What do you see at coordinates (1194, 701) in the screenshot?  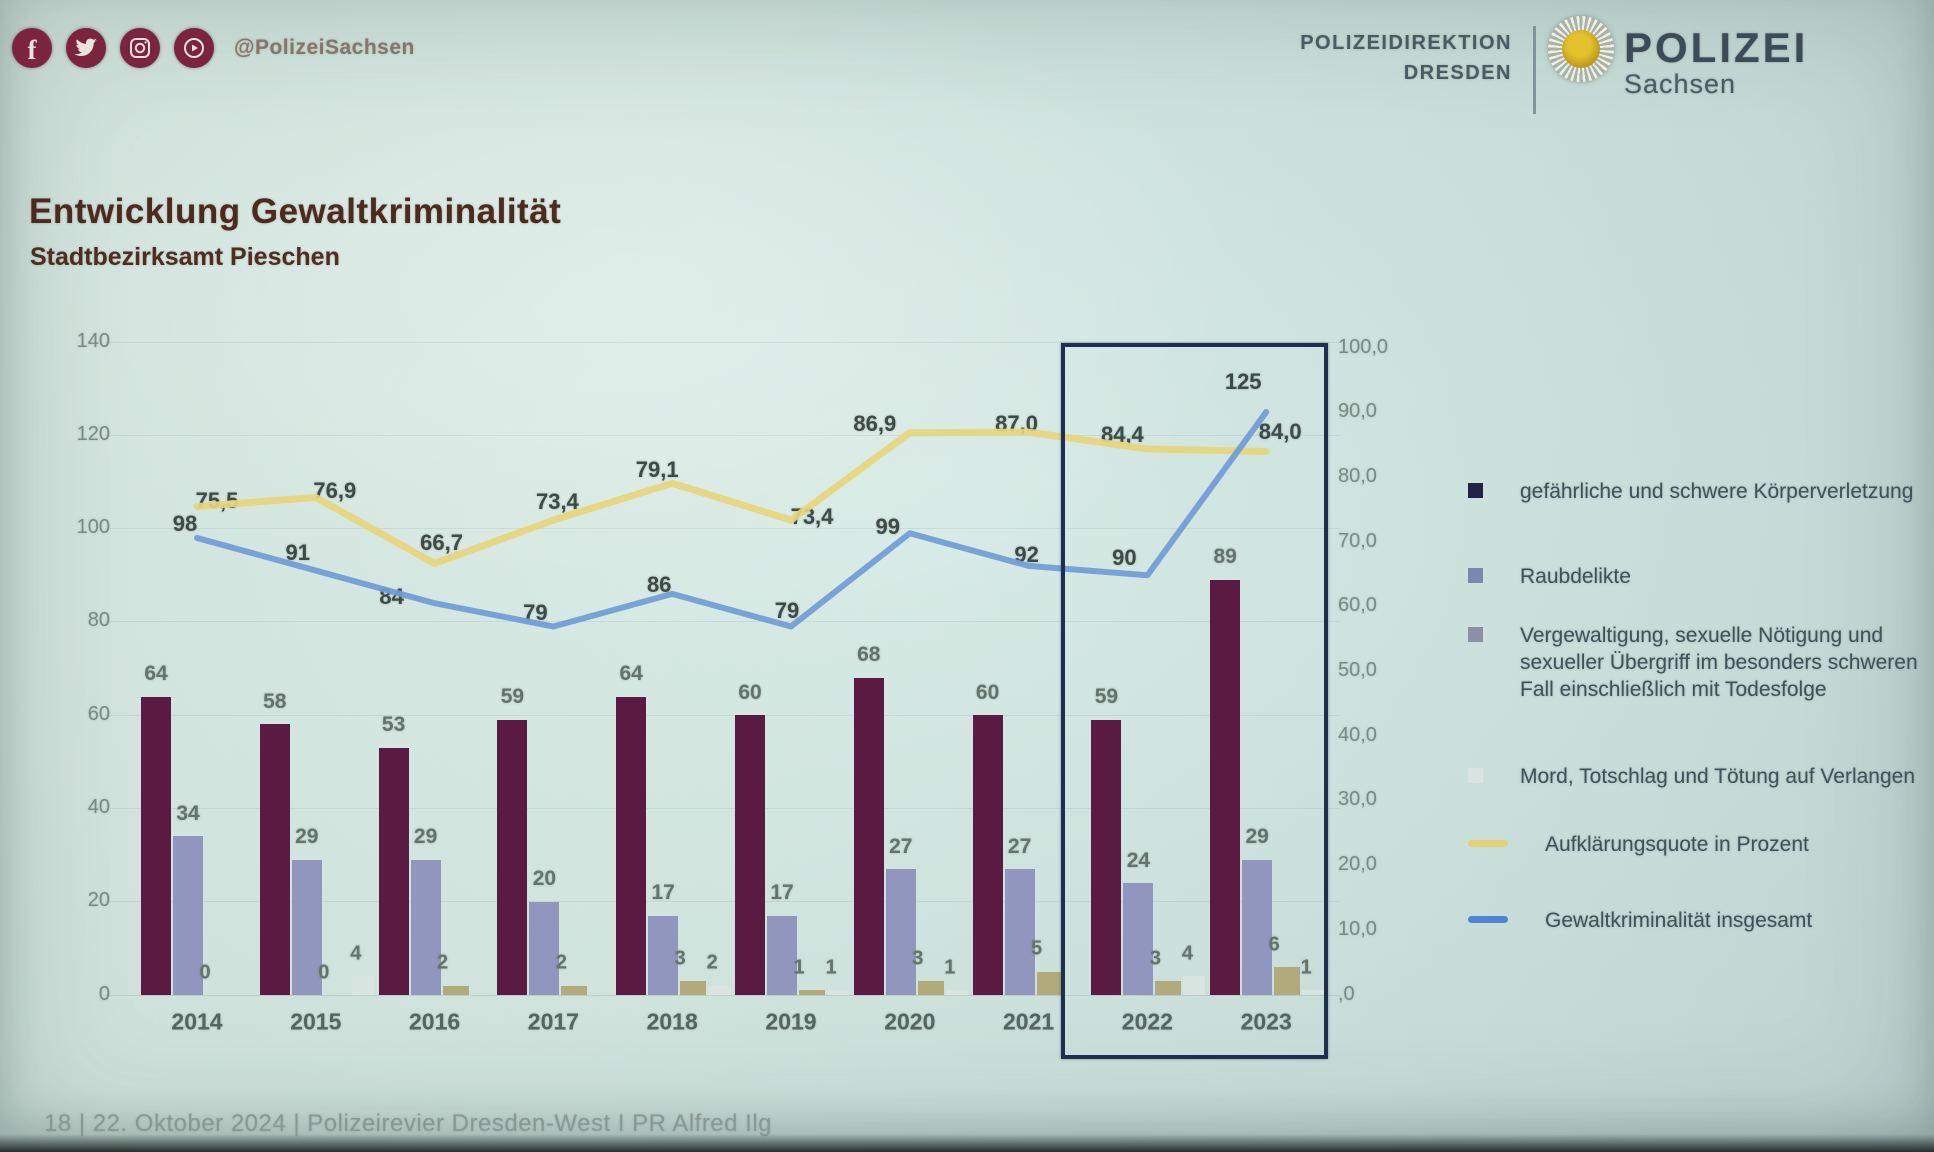 I see `highlight-rectangle` at bounding box center [1194, 701].